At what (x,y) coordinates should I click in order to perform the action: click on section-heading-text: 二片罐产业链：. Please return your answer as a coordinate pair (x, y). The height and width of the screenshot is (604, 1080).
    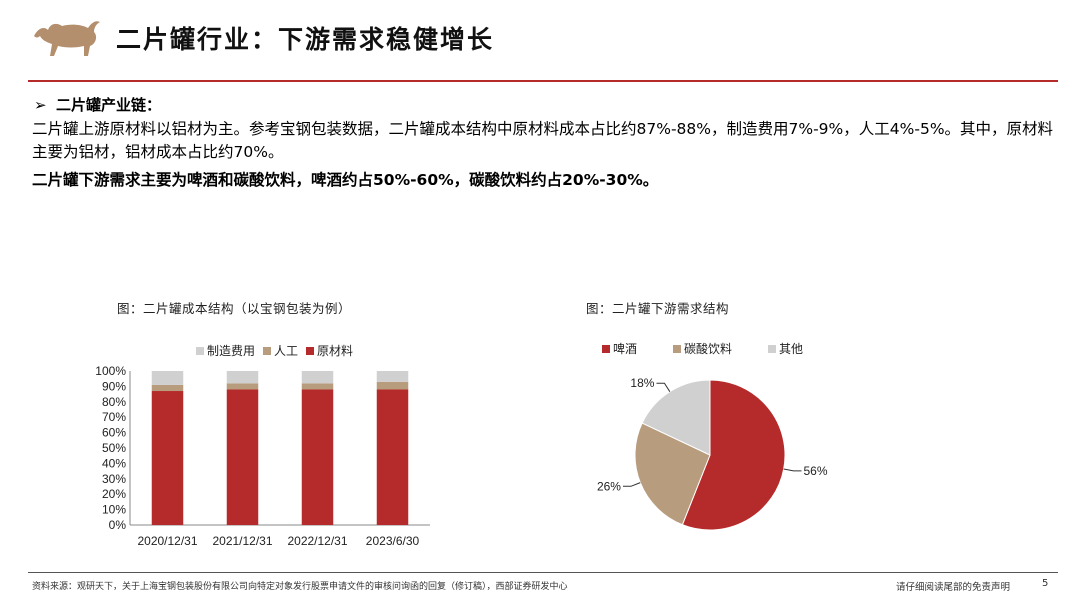
    Looking at the image, I should click on (109, 105).